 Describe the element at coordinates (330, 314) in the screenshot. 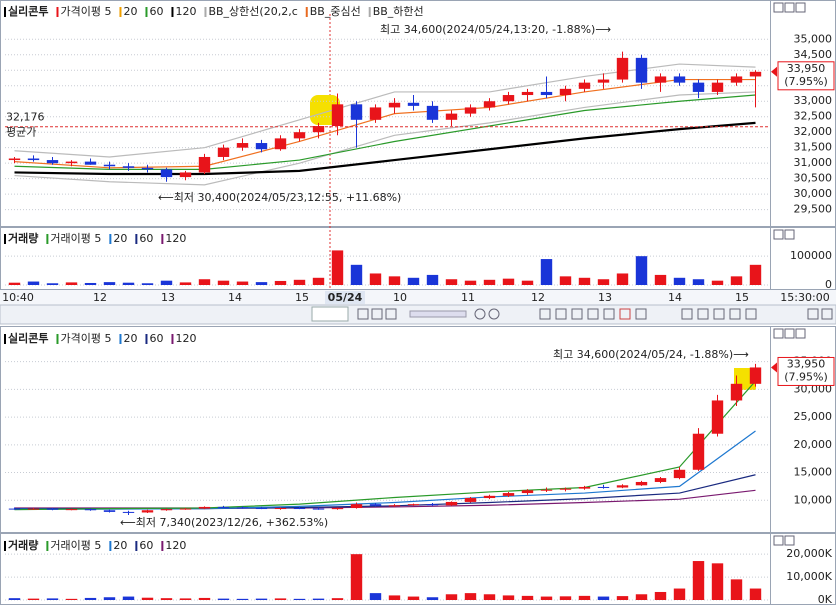

I see `scroll-thumb` at that location.